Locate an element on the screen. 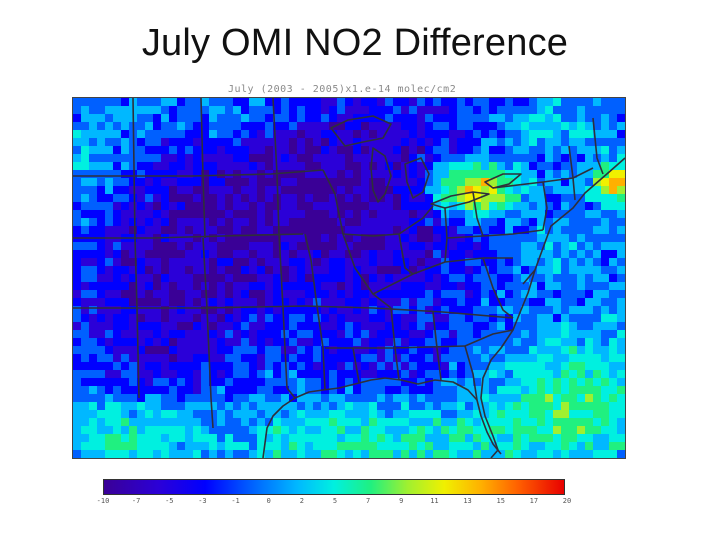 The image size is (720, 540). colorbar-tick-label: 11 is located at coordinates (434, 501).